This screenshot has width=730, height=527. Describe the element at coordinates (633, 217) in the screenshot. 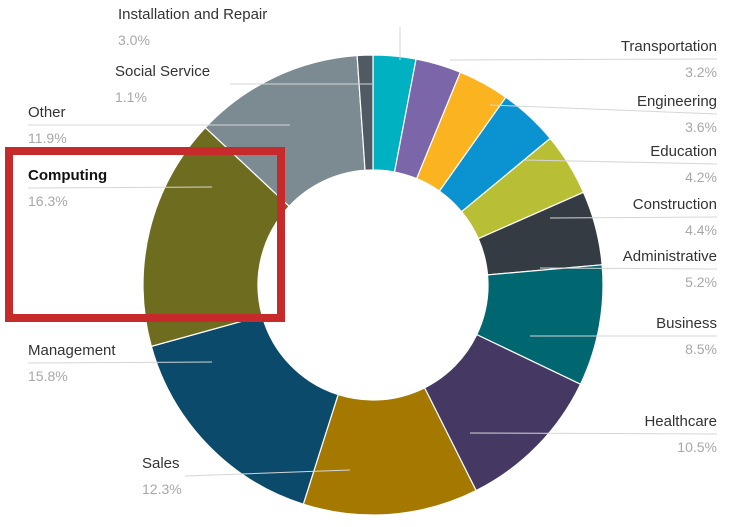

I see `leader-line-construction` at that location.